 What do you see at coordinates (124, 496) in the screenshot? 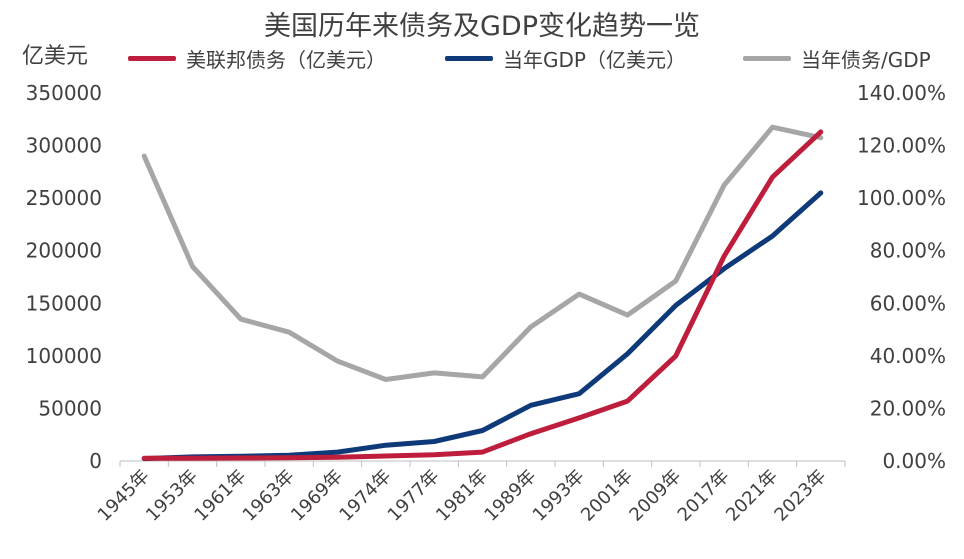
I see `x-tick-label: 1945年` at bounding box center [124, 496].